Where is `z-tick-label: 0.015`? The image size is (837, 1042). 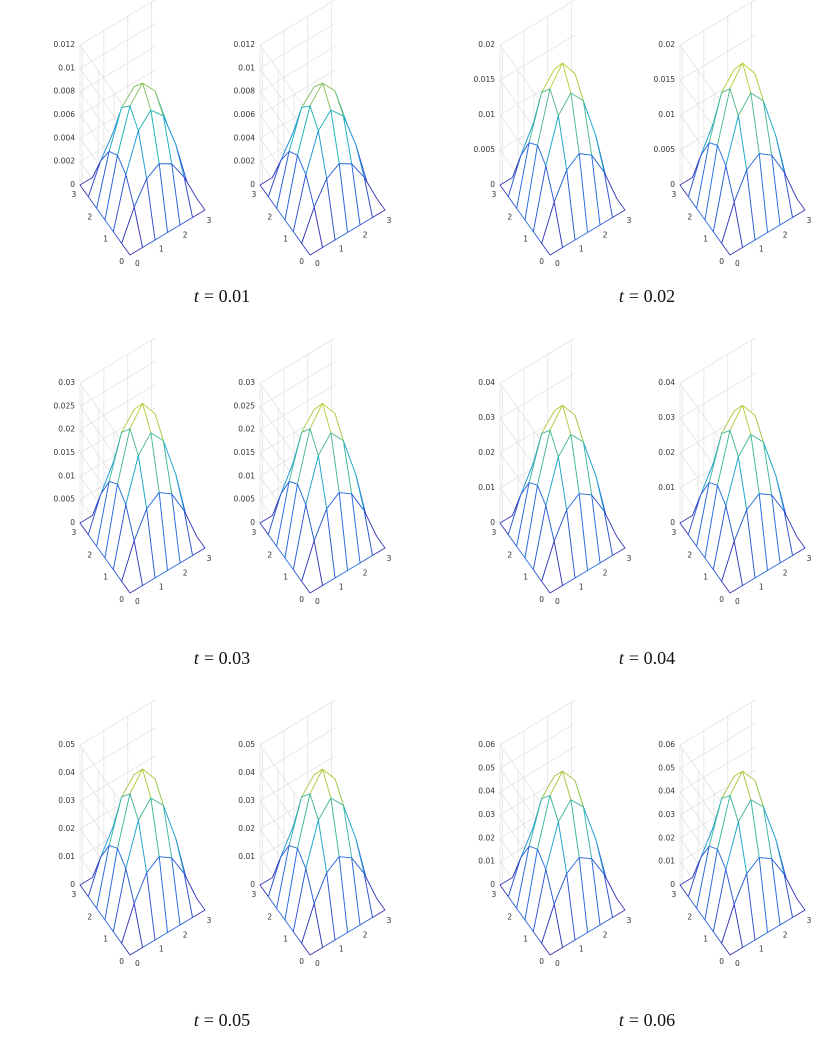 z-tick-label: 0.015 is located at coordinates (65, 452).